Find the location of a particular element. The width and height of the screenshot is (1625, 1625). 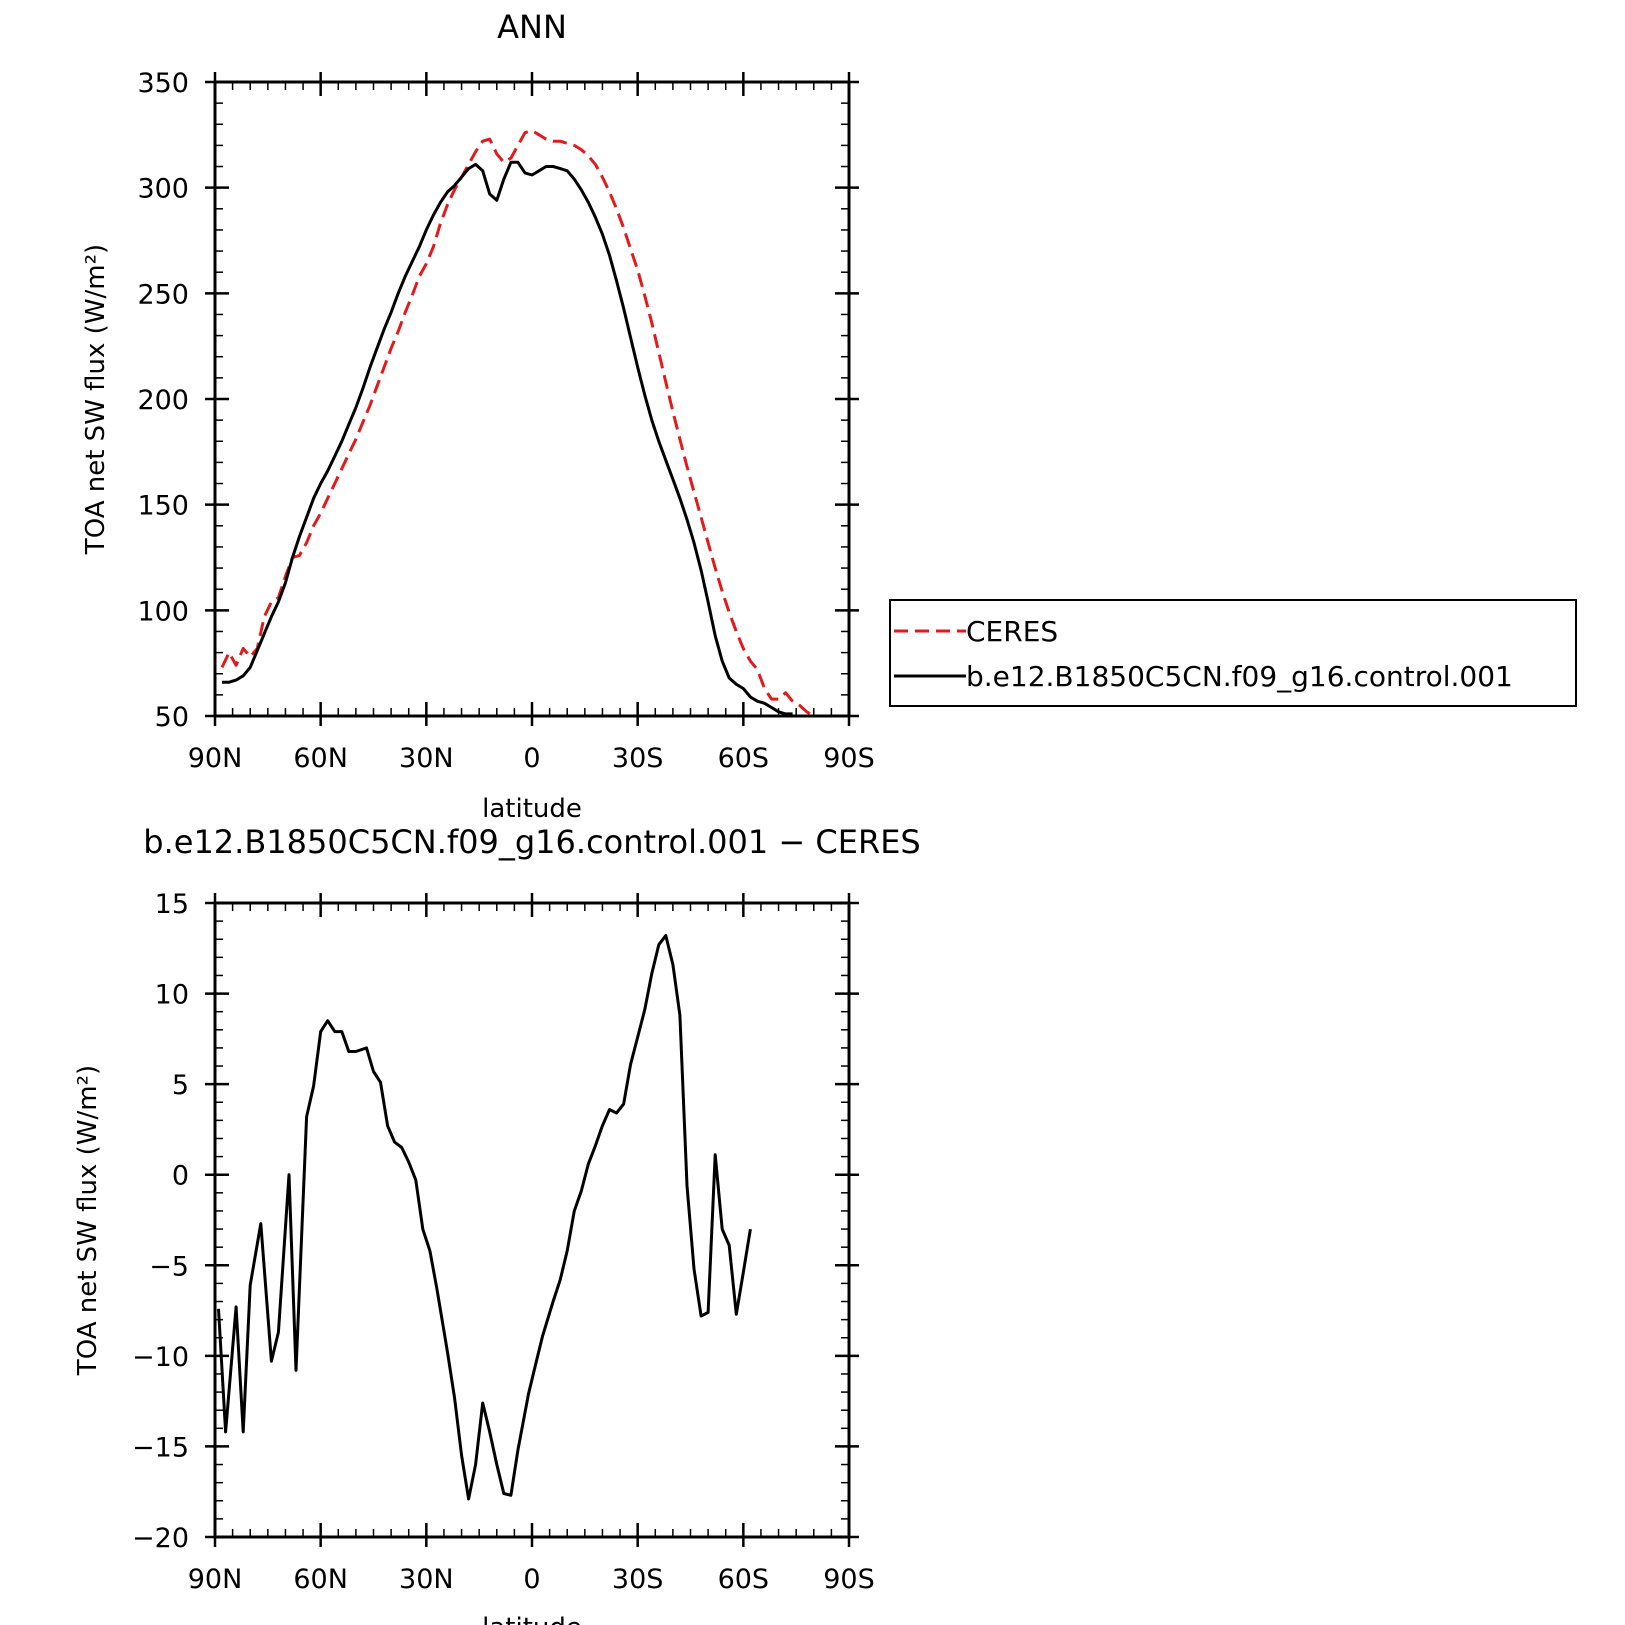

bottom-panel-series is located at coordinates (484, 1217).